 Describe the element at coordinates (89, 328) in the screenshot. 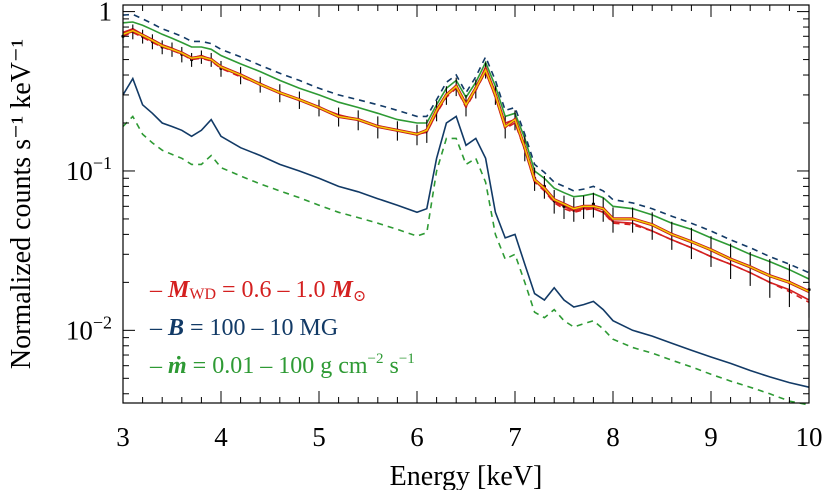

I see `y-tick-label: 10⁻²` at that location.